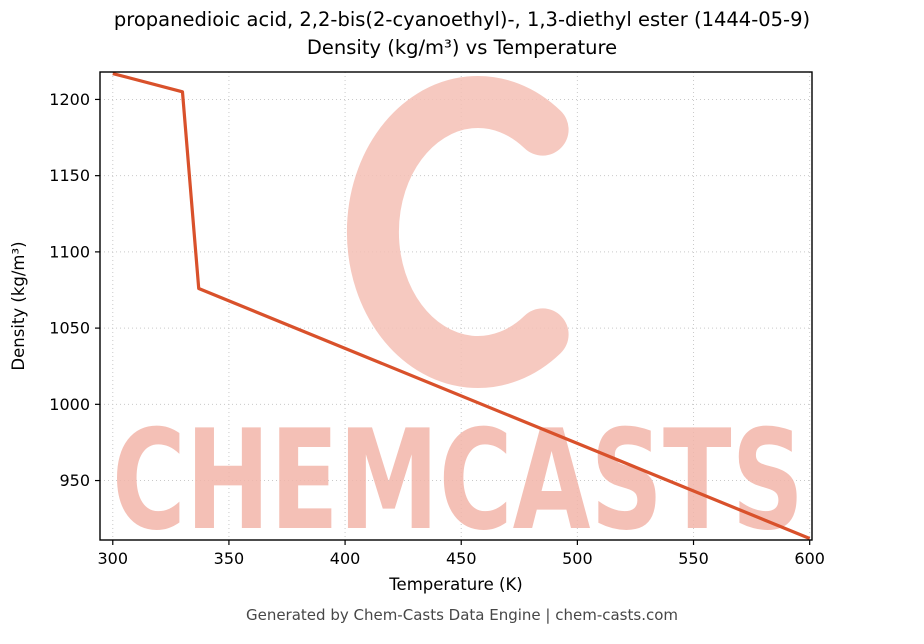 The width and height of the screenshot is (924, 644). Describe the element at coordinates (462, 47) in the screenshot. I see `chart-subtitle: Density (kg/m³) vs Temperature` at that location.